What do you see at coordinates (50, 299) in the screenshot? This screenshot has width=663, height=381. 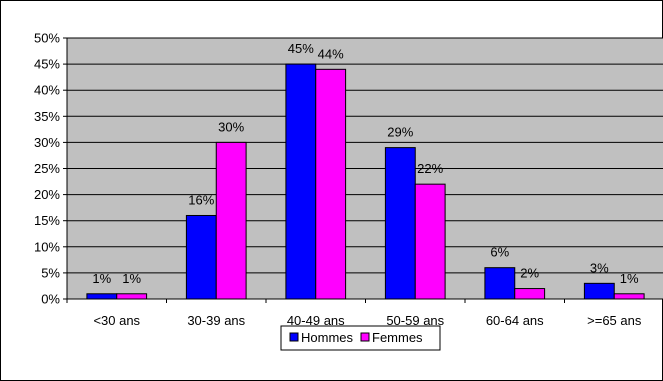 I see `y-tick-label: 0%` at bounding box center [50, 299].